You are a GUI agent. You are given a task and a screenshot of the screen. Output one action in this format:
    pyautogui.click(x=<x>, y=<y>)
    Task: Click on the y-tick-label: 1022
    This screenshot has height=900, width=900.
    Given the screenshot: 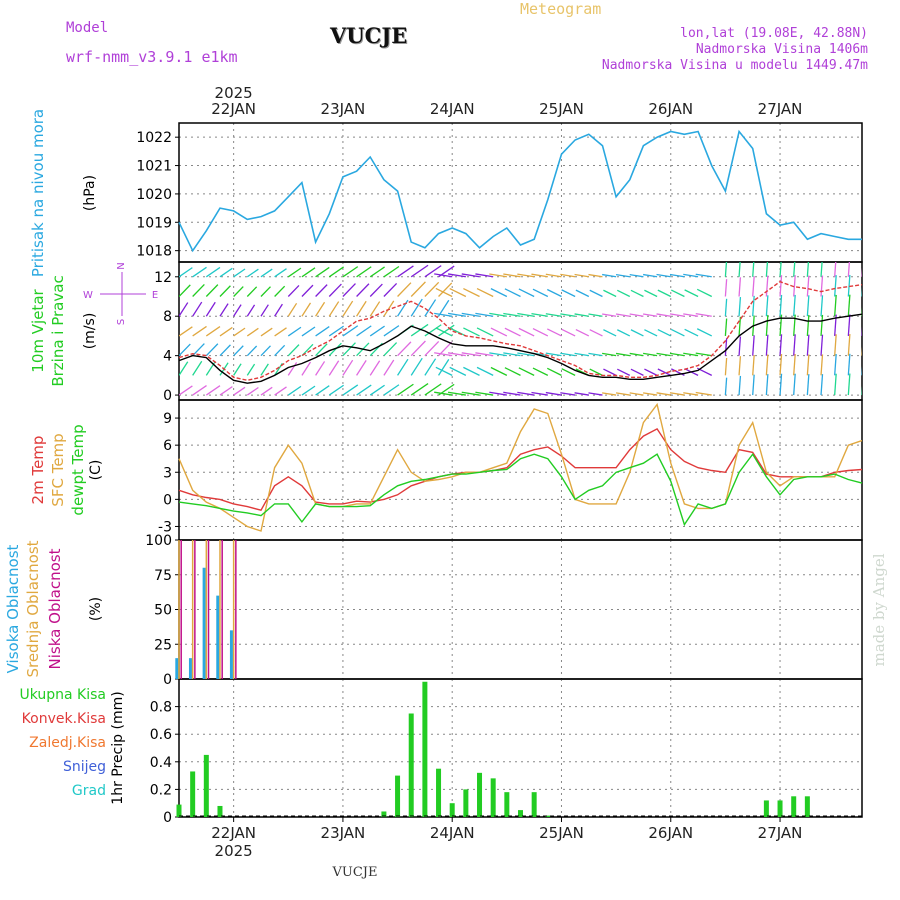 What is the action you would take?
    pyautogui.click(x=154, y=138)
    